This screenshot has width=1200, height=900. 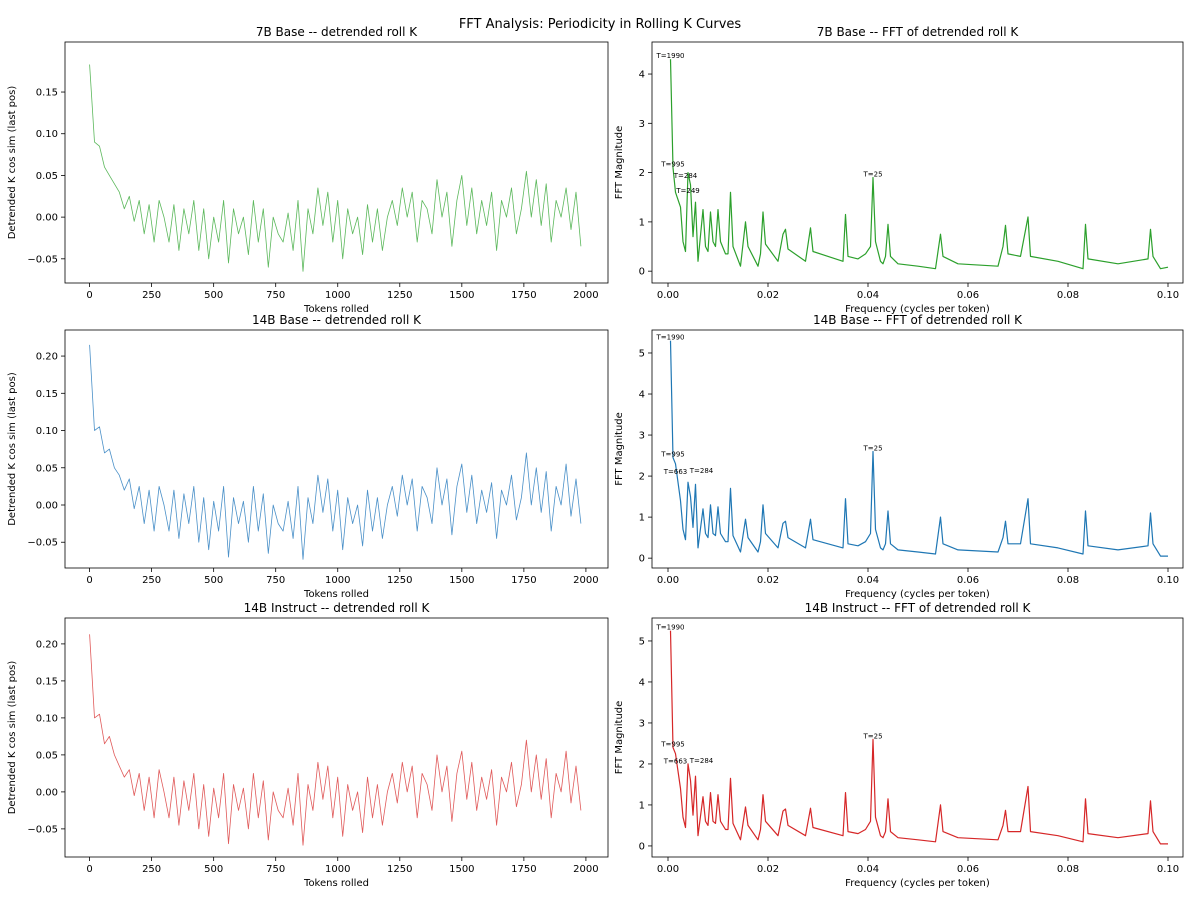 I want to click on peak-annotation: T=249, so click(x=687, y=191).